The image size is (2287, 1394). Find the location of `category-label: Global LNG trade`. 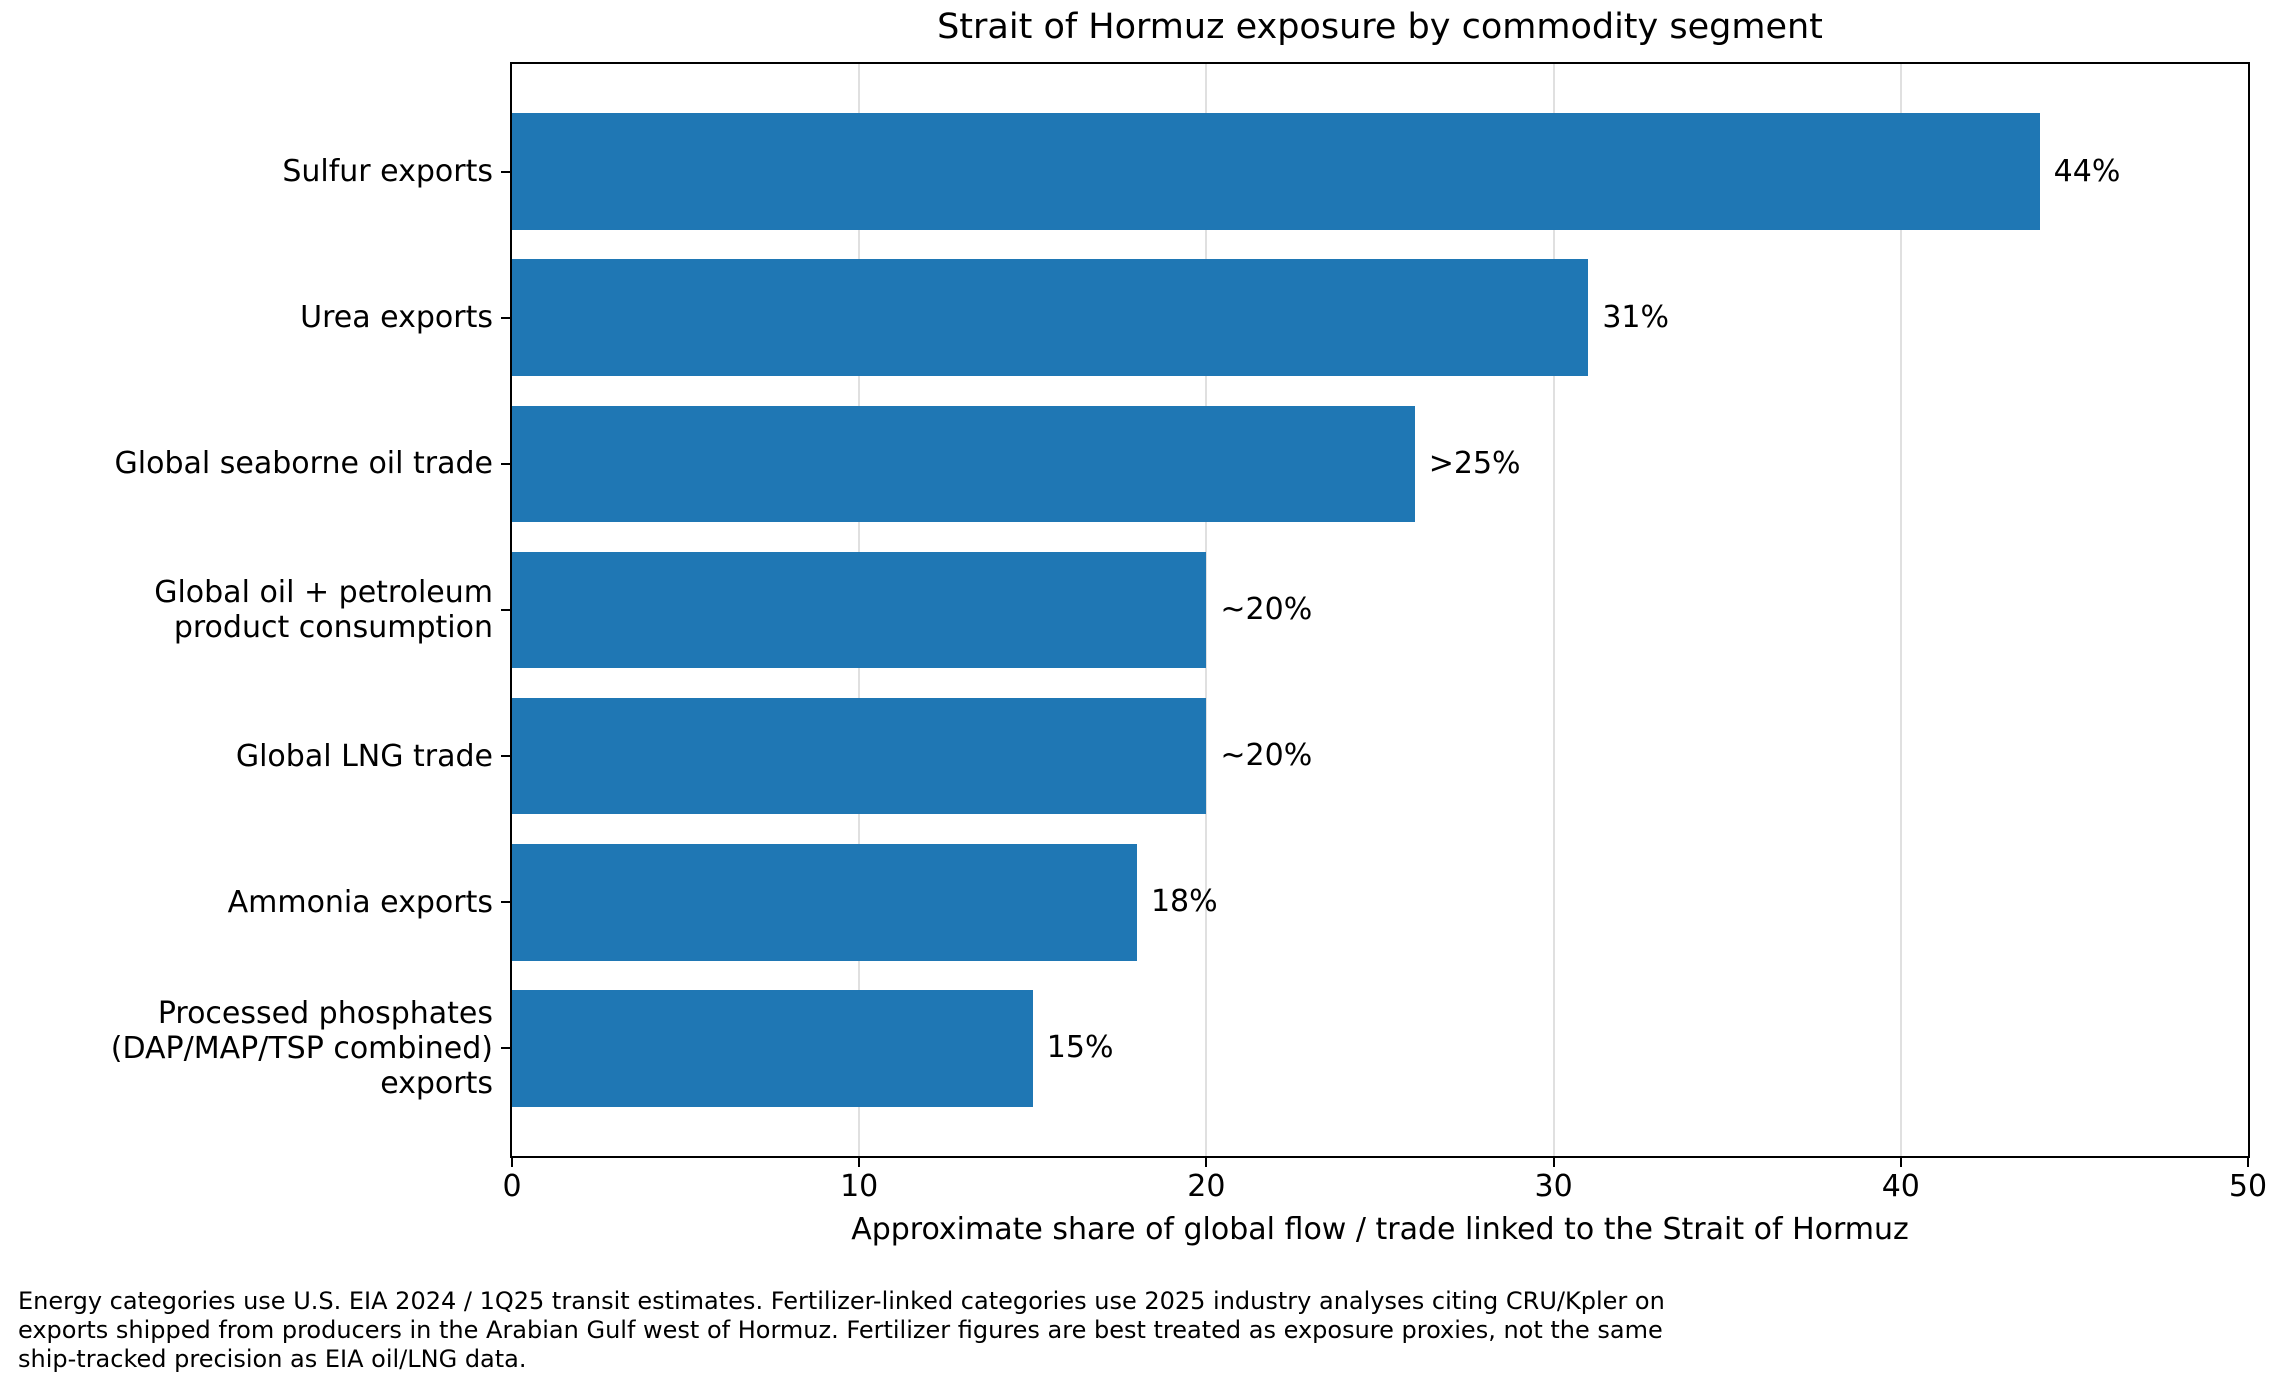

category-label: Global LNG trade is located at coordinates (364, 756).